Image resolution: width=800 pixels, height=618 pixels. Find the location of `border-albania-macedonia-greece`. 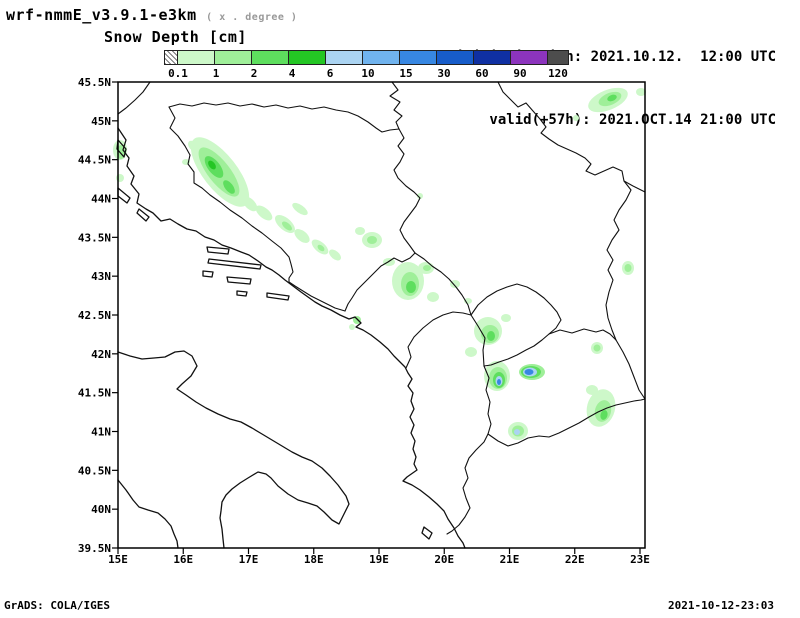

border-albania-macedonia-greece is located at coordinates (469, 450).